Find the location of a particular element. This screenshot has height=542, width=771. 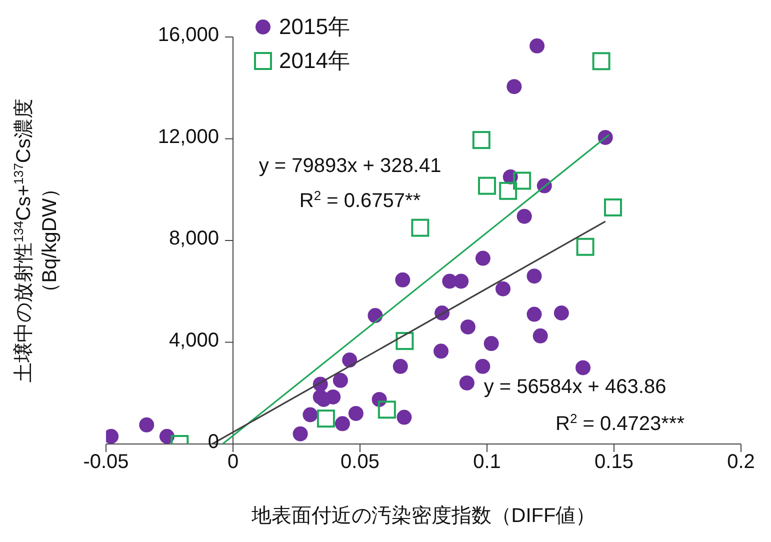

x-axis-title: 地表面付近の汚染密度指数（DIFF値） is located at coordinates (423, 516).